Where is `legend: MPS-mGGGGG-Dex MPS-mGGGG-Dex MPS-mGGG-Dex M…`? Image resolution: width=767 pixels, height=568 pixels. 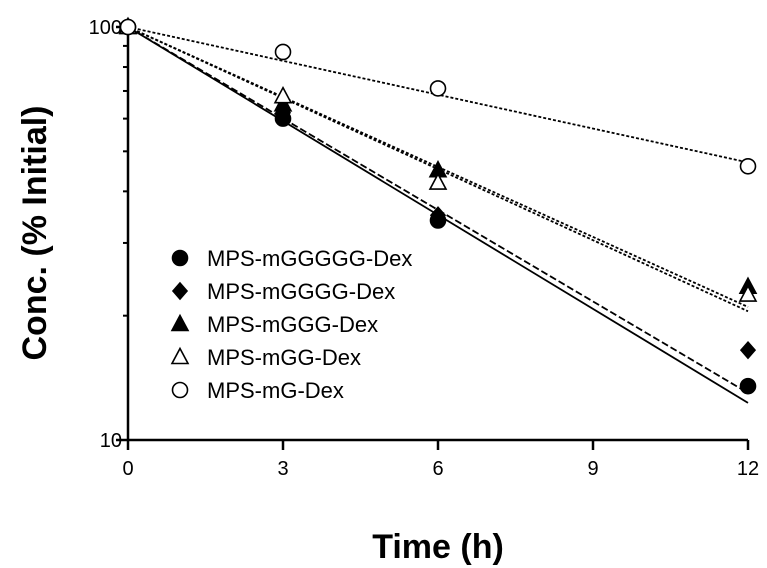 legend: MPS-mGGGGG-Dex MPS-mGGGG-Dex MPS-mGGG-Dex M… is located at coordinates (292, 324).